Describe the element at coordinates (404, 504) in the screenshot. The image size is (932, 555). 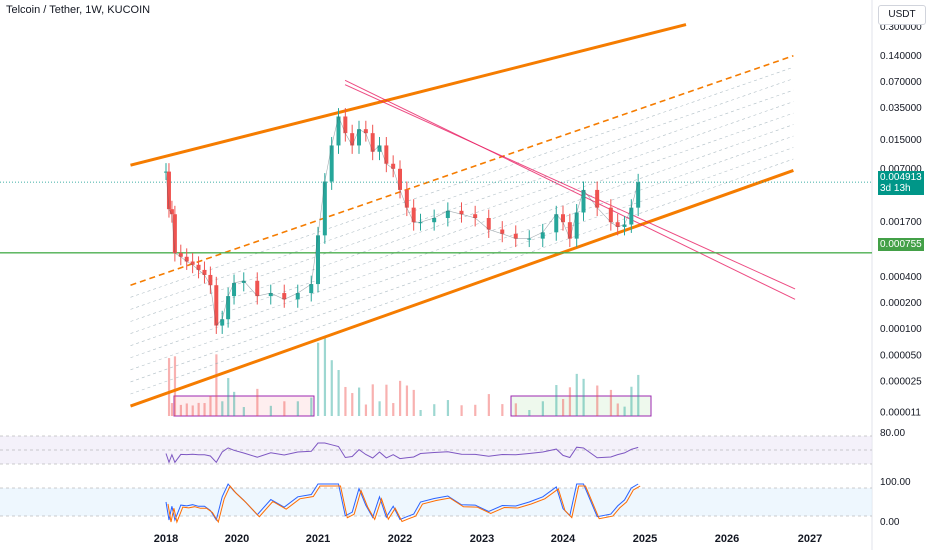
I see `stoch-d-line` at that location.